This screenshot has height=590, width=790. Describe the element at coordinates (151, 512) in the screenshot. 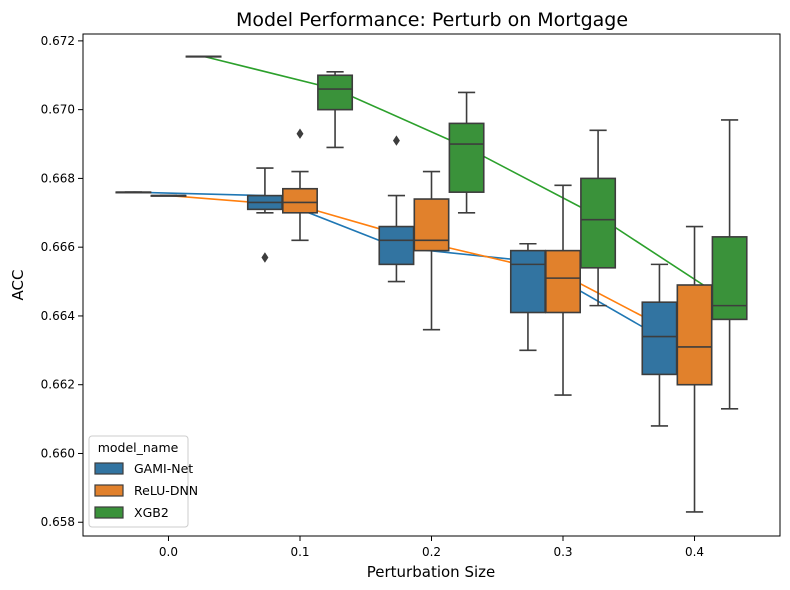

I see `legend-label: XGB2` at that location.